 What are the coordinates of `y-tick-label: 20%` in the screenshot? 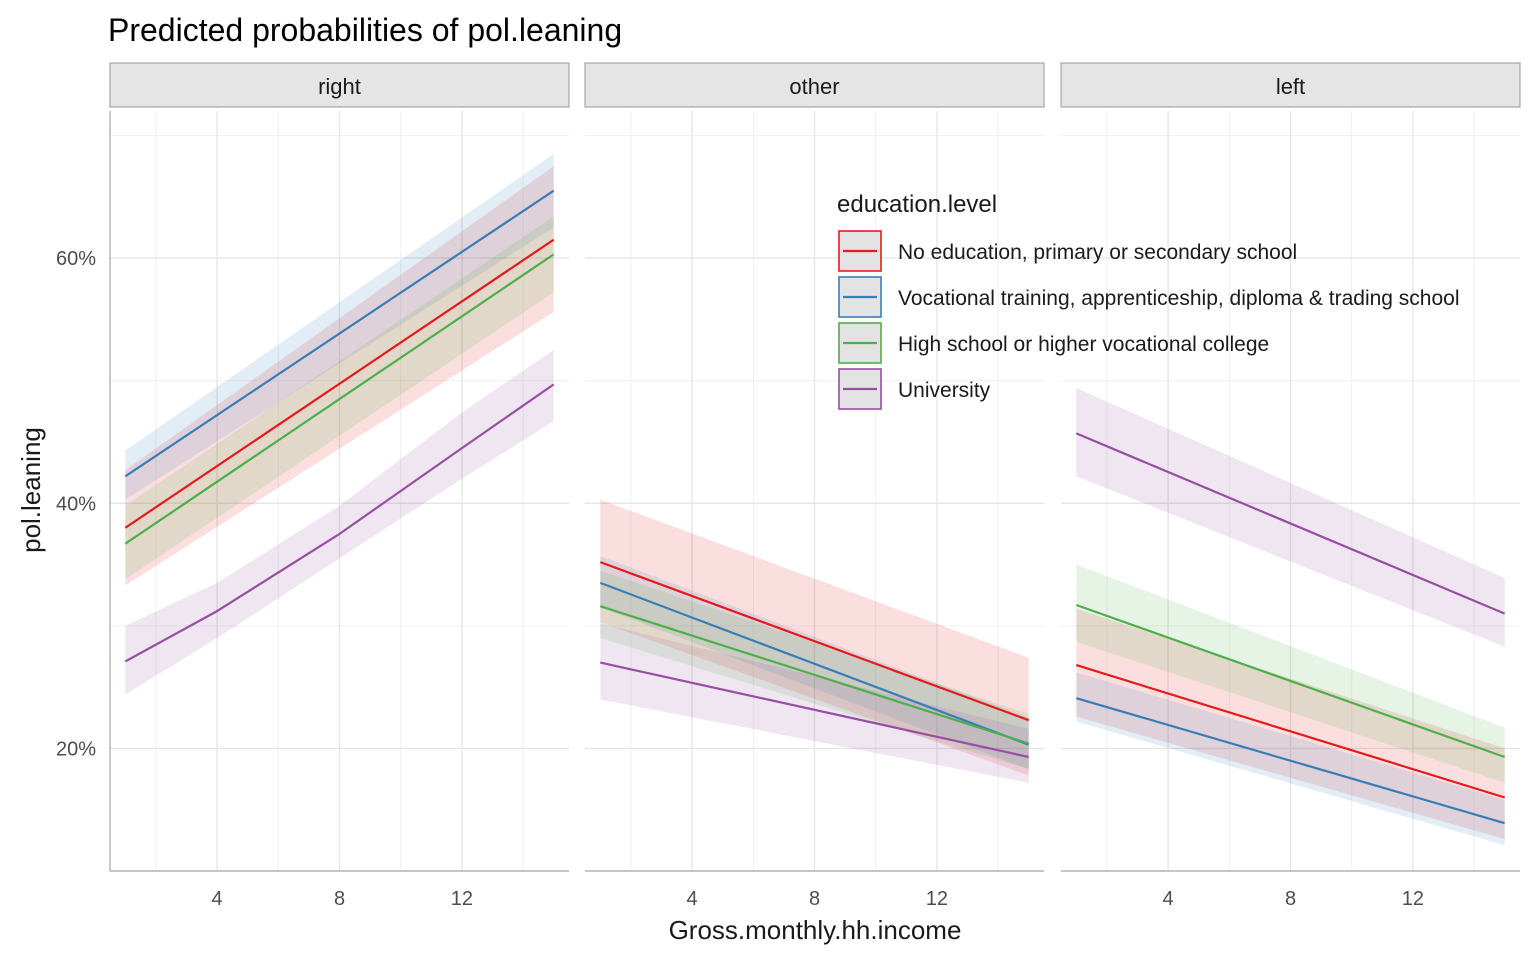 It's located at (76, 749).